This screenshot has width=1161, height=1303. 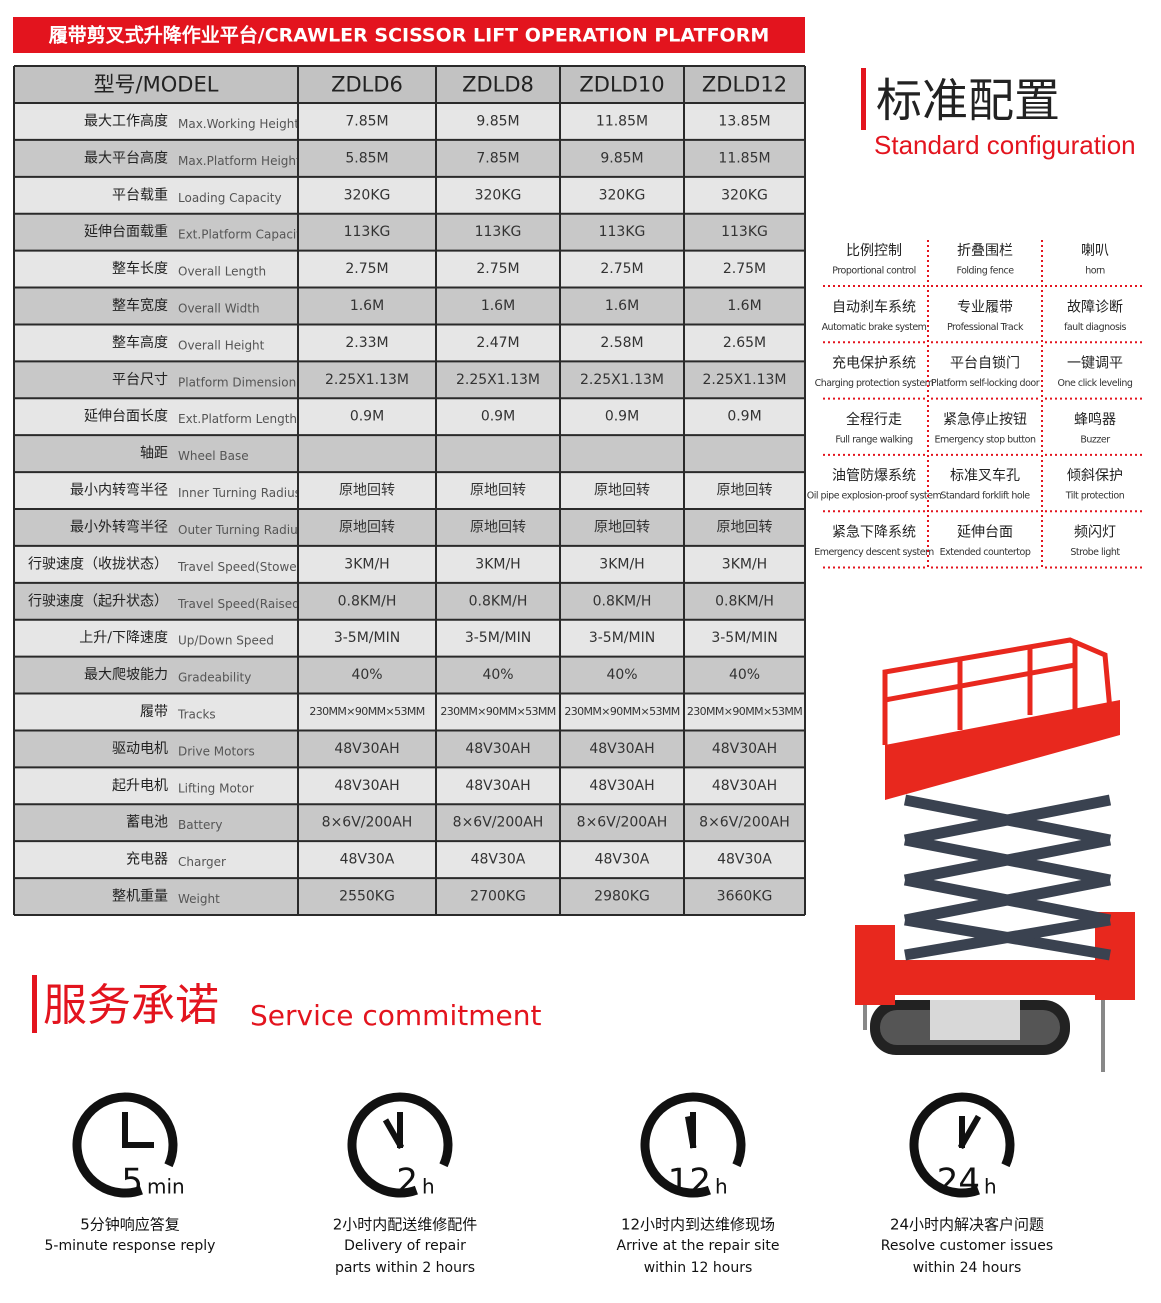 What do you see at coordinates (622, 897) in the screenshot?
I see `cell-value: 2980KG` at bounding box center [622, 897].